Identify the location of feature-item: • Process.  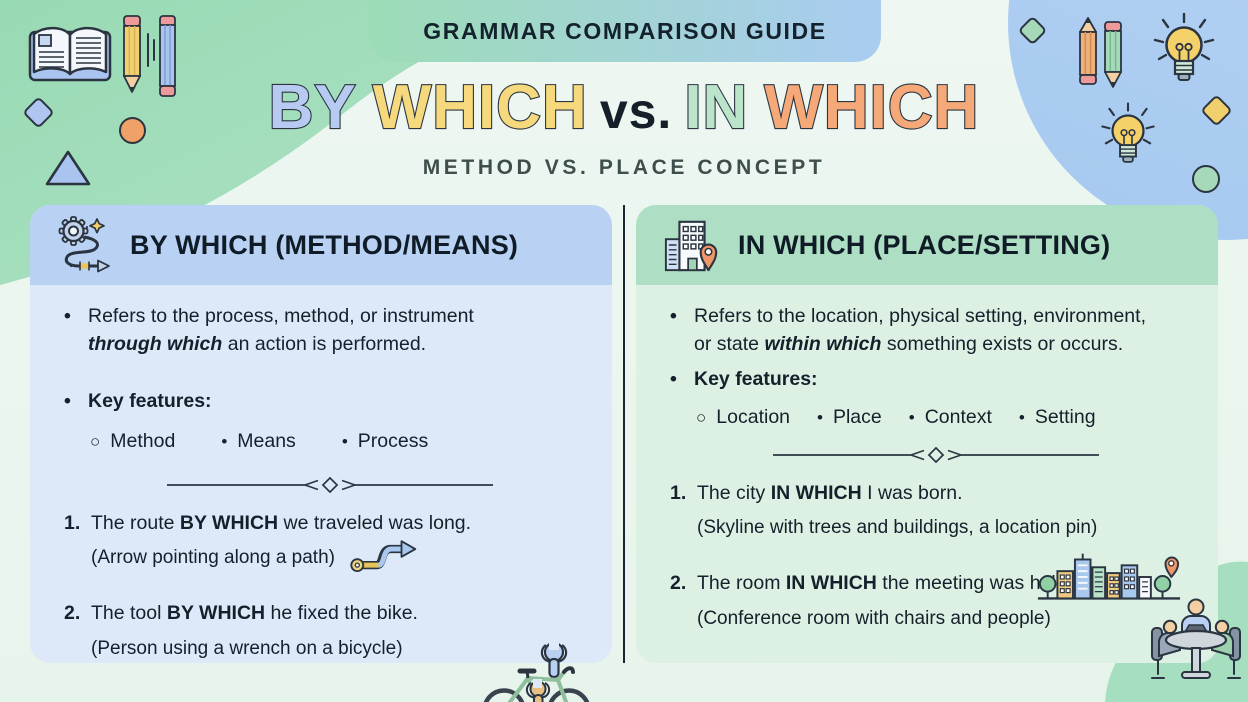
(385, 441).